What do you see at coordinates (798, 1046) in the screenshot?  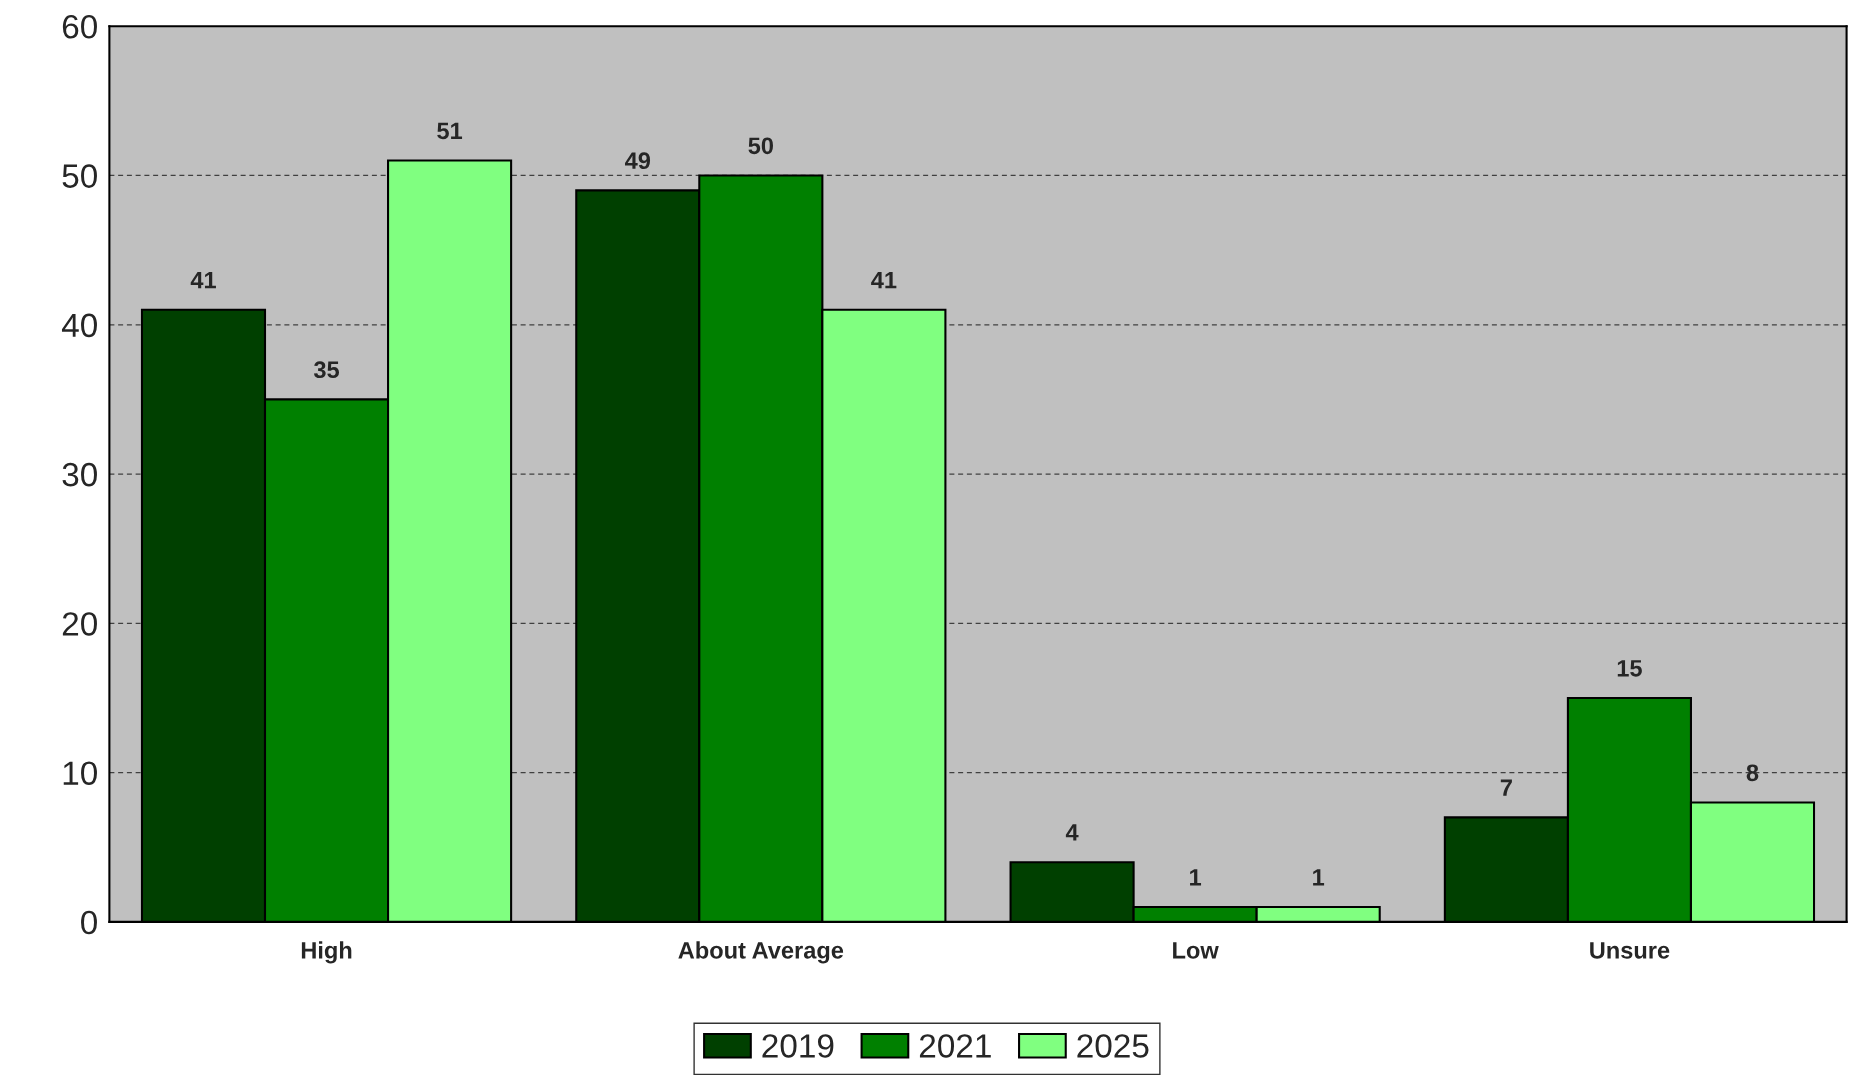 I see `legend-label: 2019` at bounding box center [798, 1046].